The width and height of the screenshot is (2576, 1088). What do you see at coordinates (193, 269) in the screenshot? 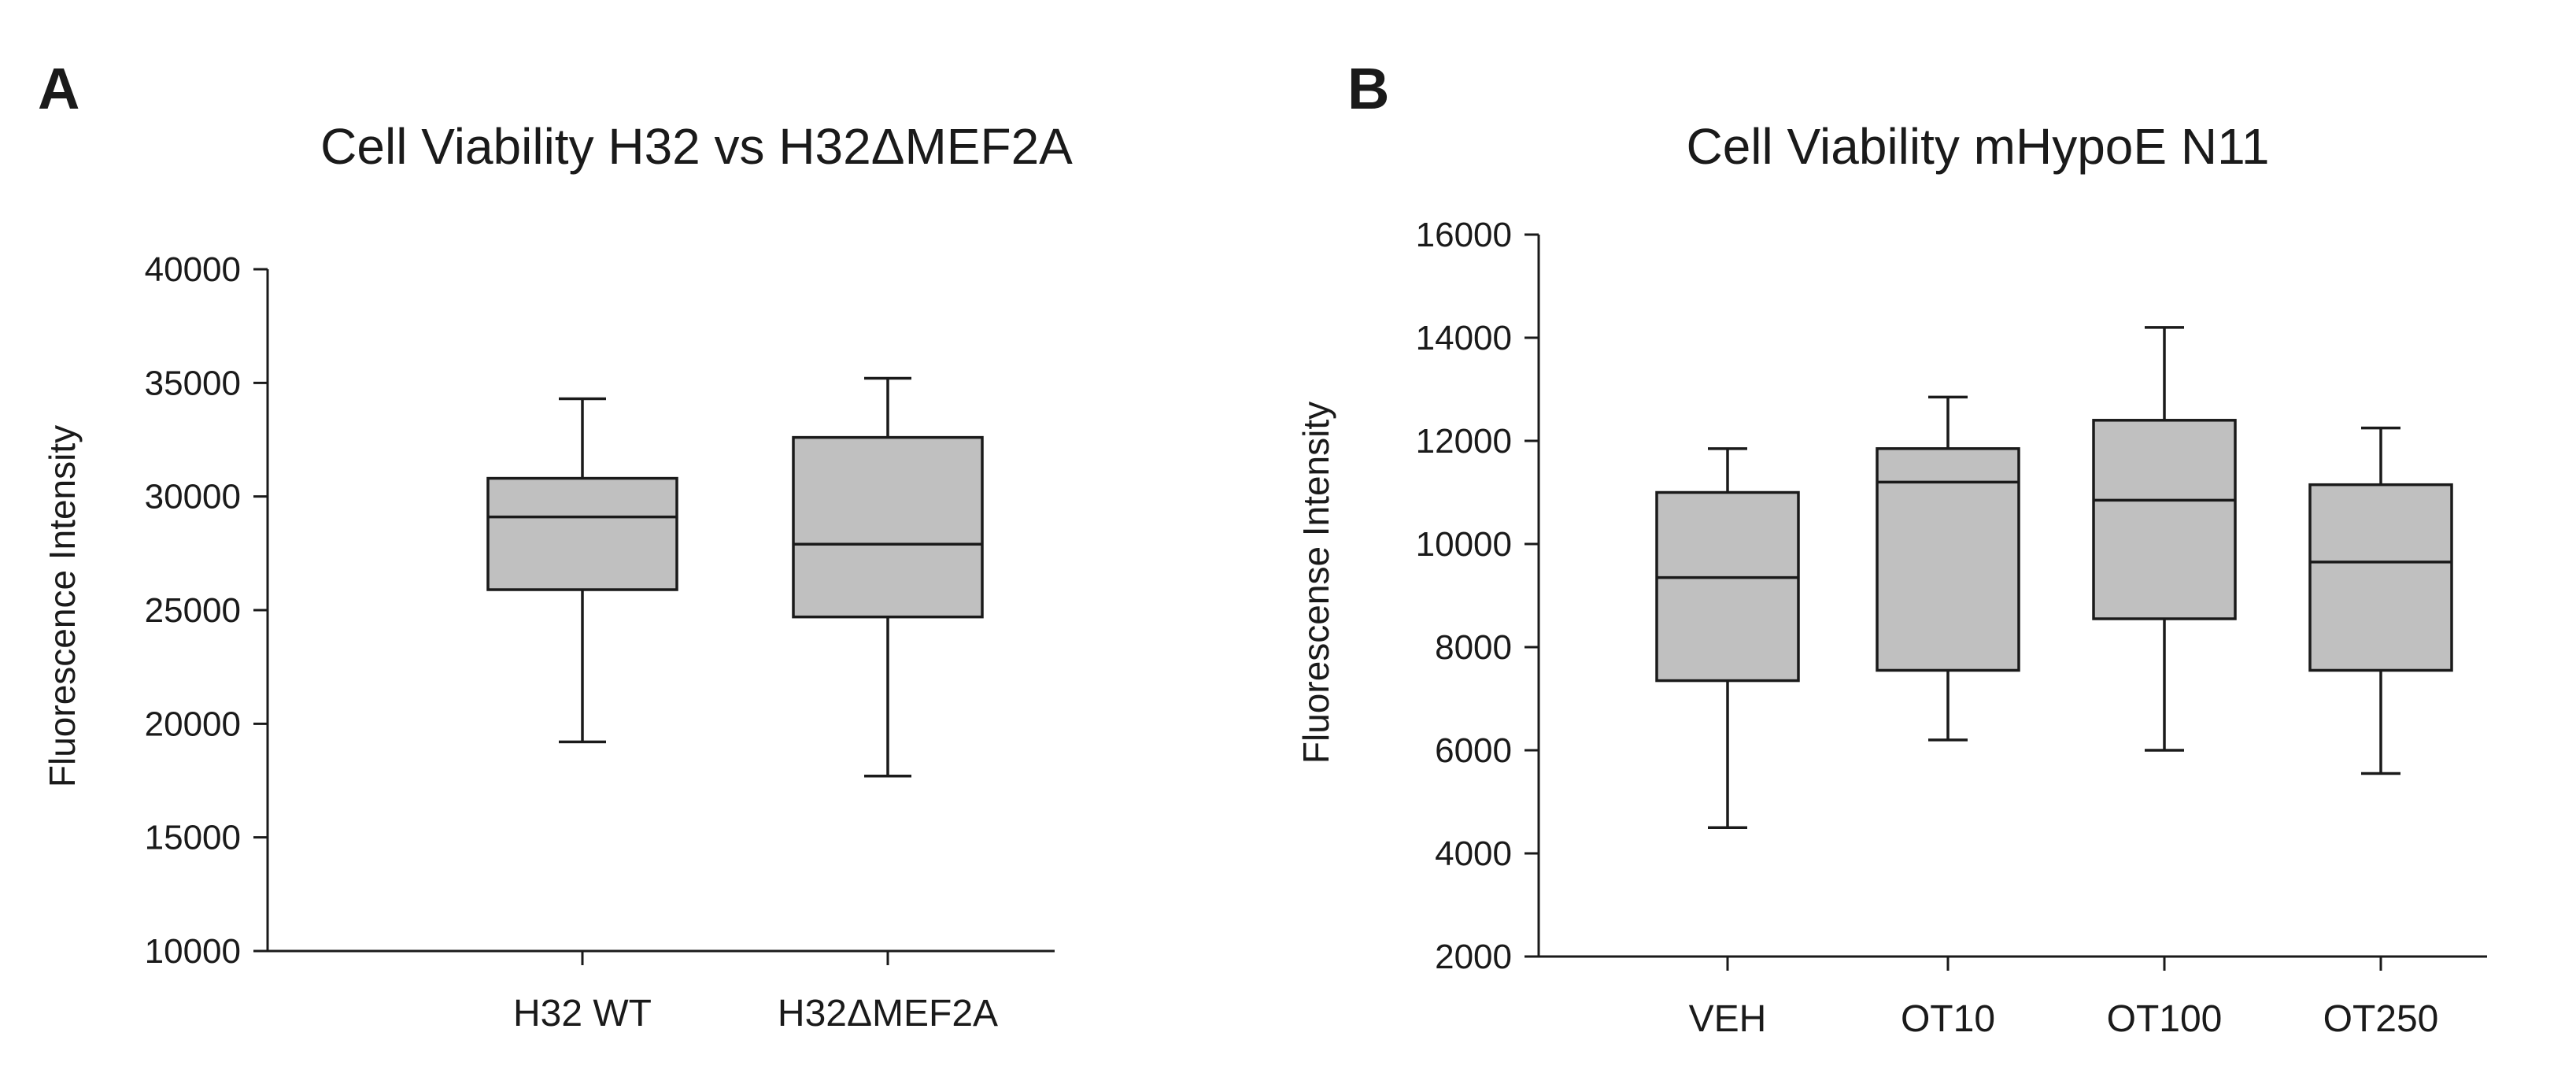
I see `y-tick-label: 40000` at bounding box center [193, 269].